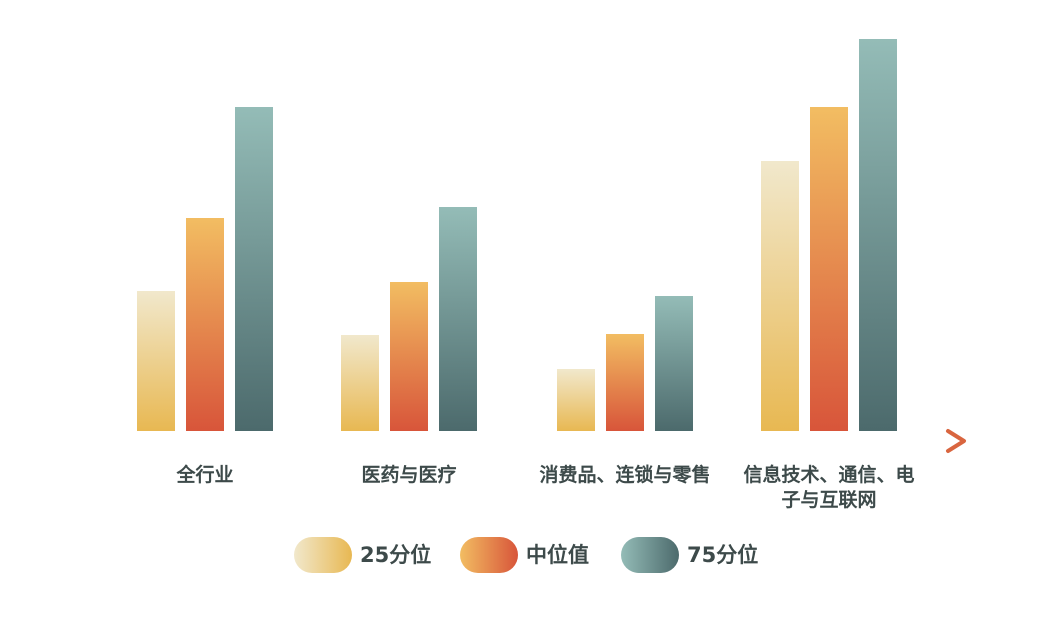  I want to click on axis-arrow, so click(956, 441).